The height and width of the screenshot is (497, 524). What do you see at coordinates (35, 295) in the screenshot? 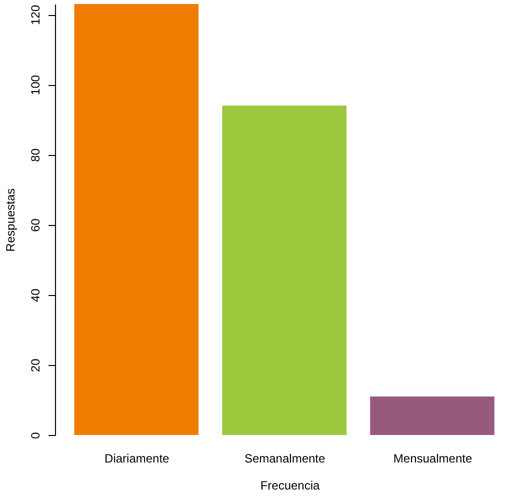
I see `y-tick-label: 40` at bounding box center [35, 295].